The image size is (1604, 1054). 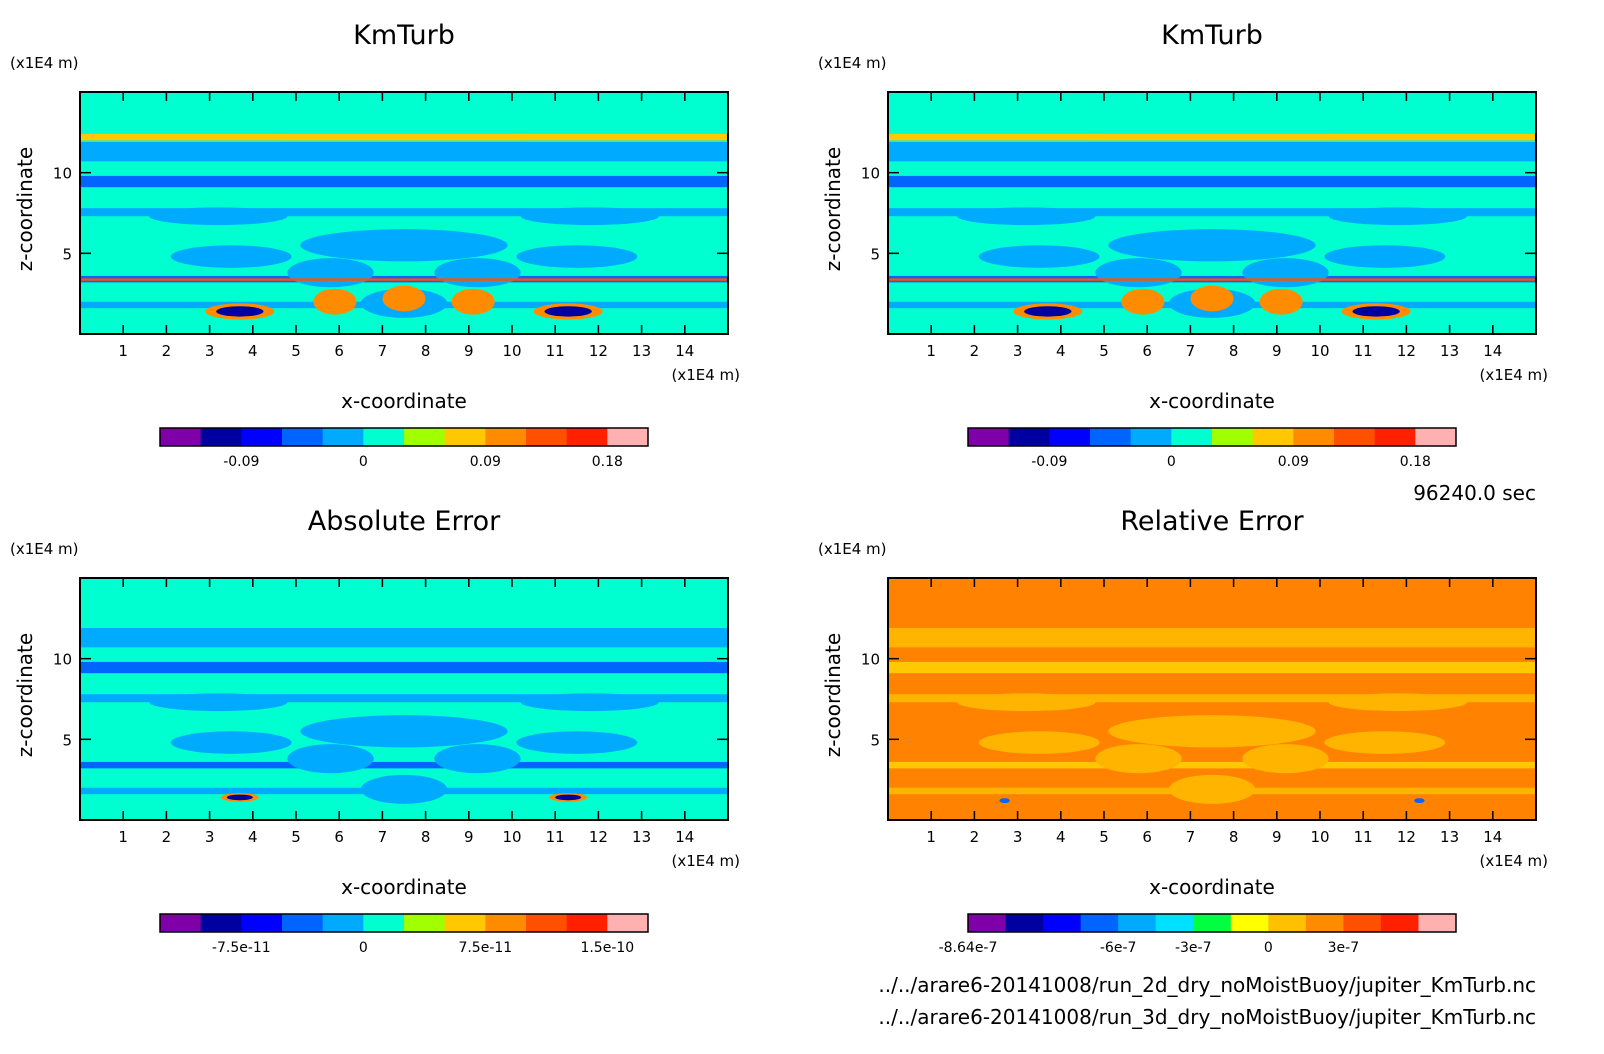 What do you see at coordinates (1234, 351) in the screenshot?
I see `x-tick-label: 8` at bounding box center [1234, 351].